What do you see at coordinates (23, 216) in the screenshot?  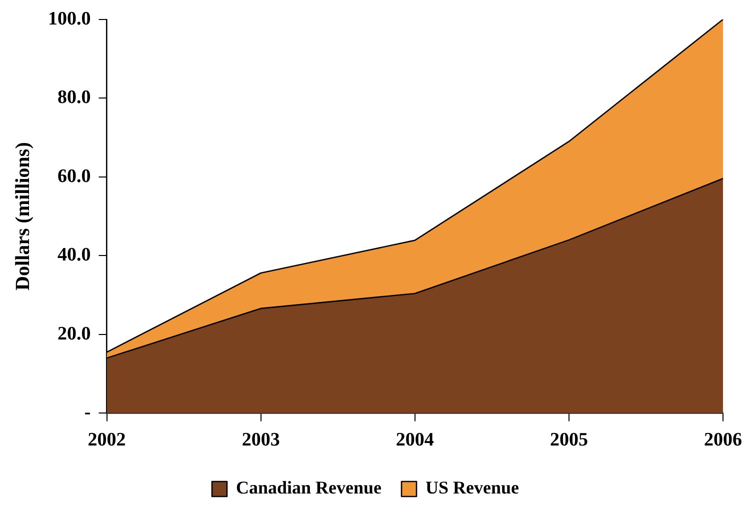 I see `y-axis-title: Dollars (millions)` at bounding box center [23, 216].